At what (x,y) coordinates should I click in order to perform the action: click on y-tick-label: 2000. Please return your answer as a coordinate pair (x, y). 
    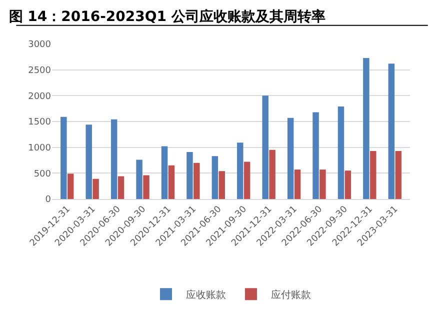
    Looking at the image, I should click on (40, 97).